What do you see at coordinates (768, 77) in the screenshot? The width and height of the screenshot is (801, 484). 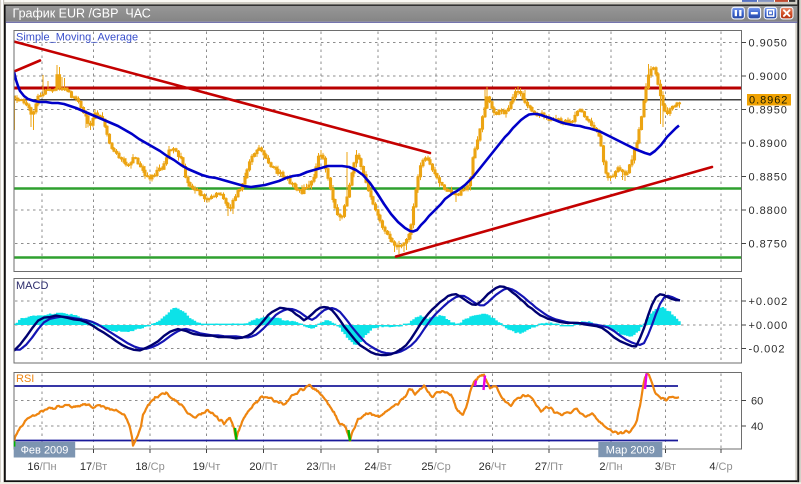 I see `svg-text: 0.9000` at bounding box center [768, 77].